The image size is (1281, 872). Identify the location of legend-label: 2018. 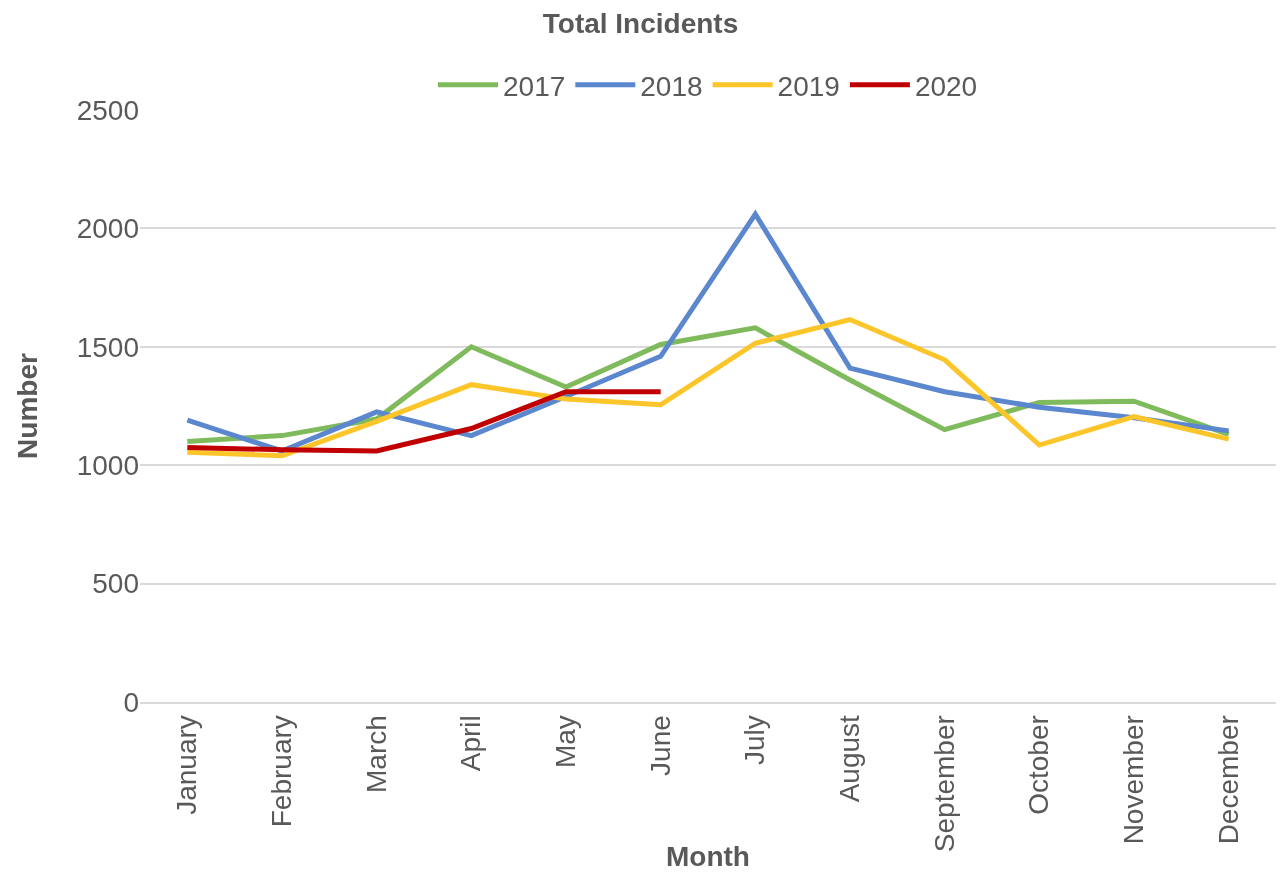
(671, 86).